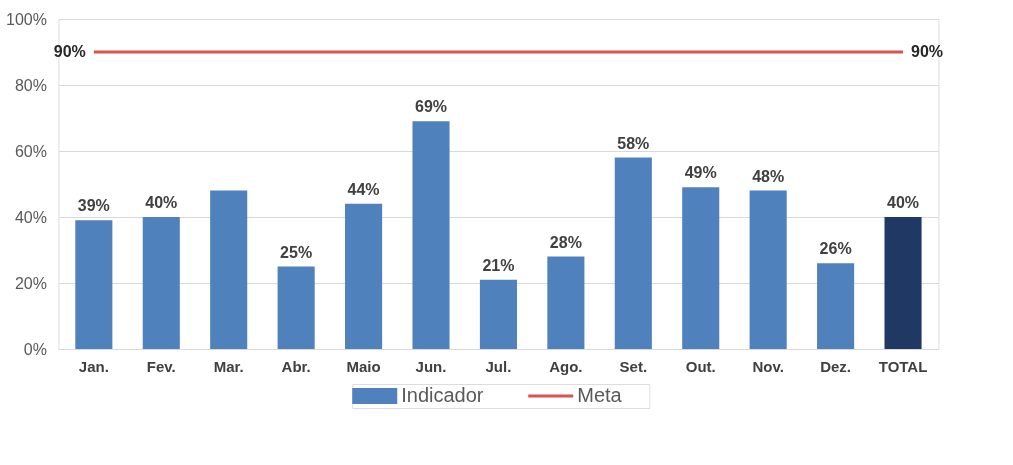 The height and width of the screenshot is (465, 1013). What do you see at coordinates (26, 19) in the screenshot?
I see `y-tick-label: 100%` at bounding box center [26, 19].